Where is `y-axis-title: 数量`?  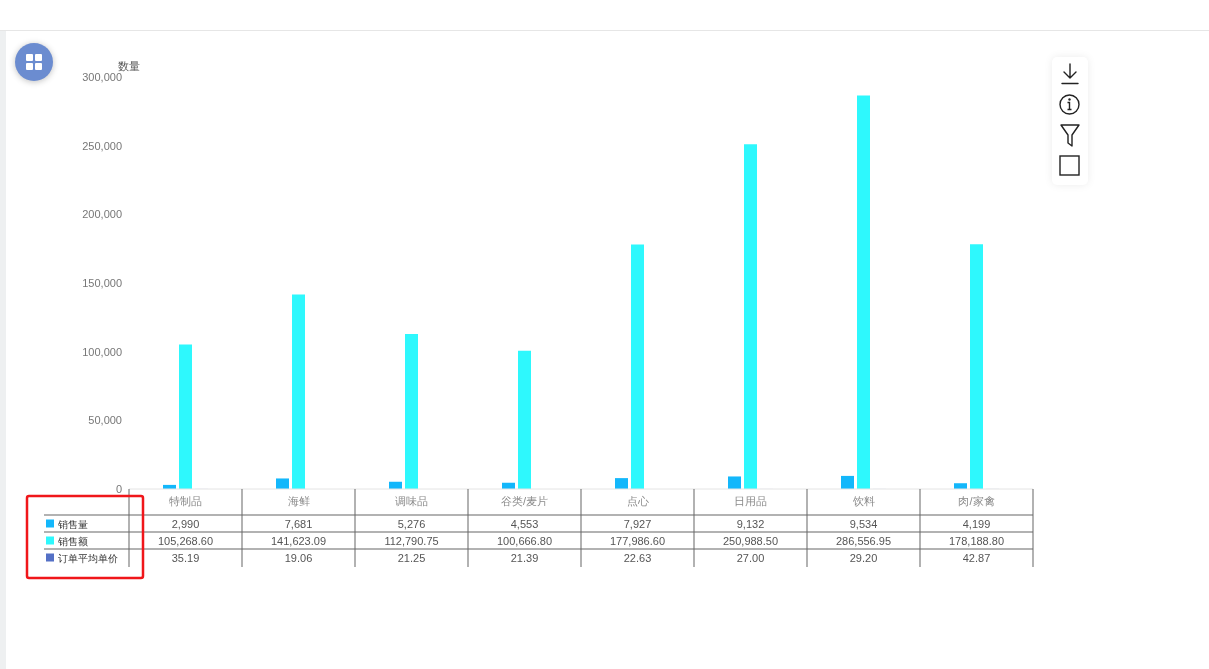
y-axis-title: 数量 is located at coordinates (129, 66).